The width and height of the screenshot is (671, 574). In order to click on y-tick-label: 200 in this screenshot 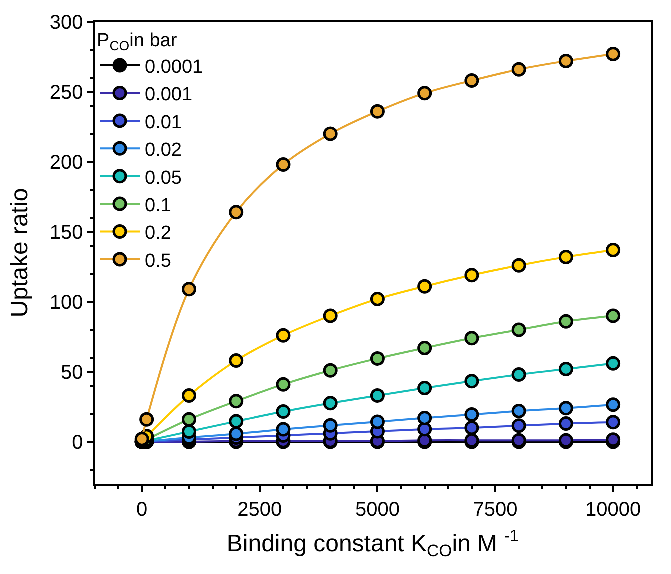, I will do `click(67, 163)`.